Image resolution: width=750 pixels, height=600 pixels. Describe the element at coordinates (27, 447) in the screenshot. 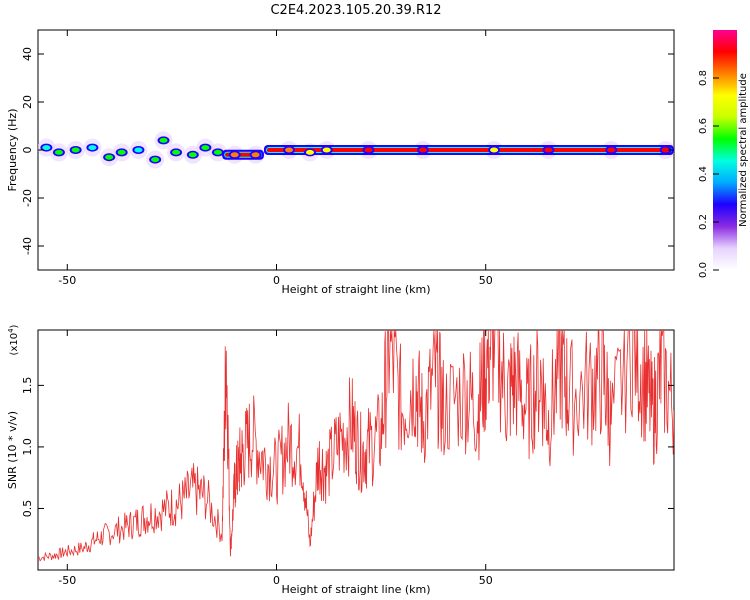

I see `snr-y-label-1: 1.0` at that location.